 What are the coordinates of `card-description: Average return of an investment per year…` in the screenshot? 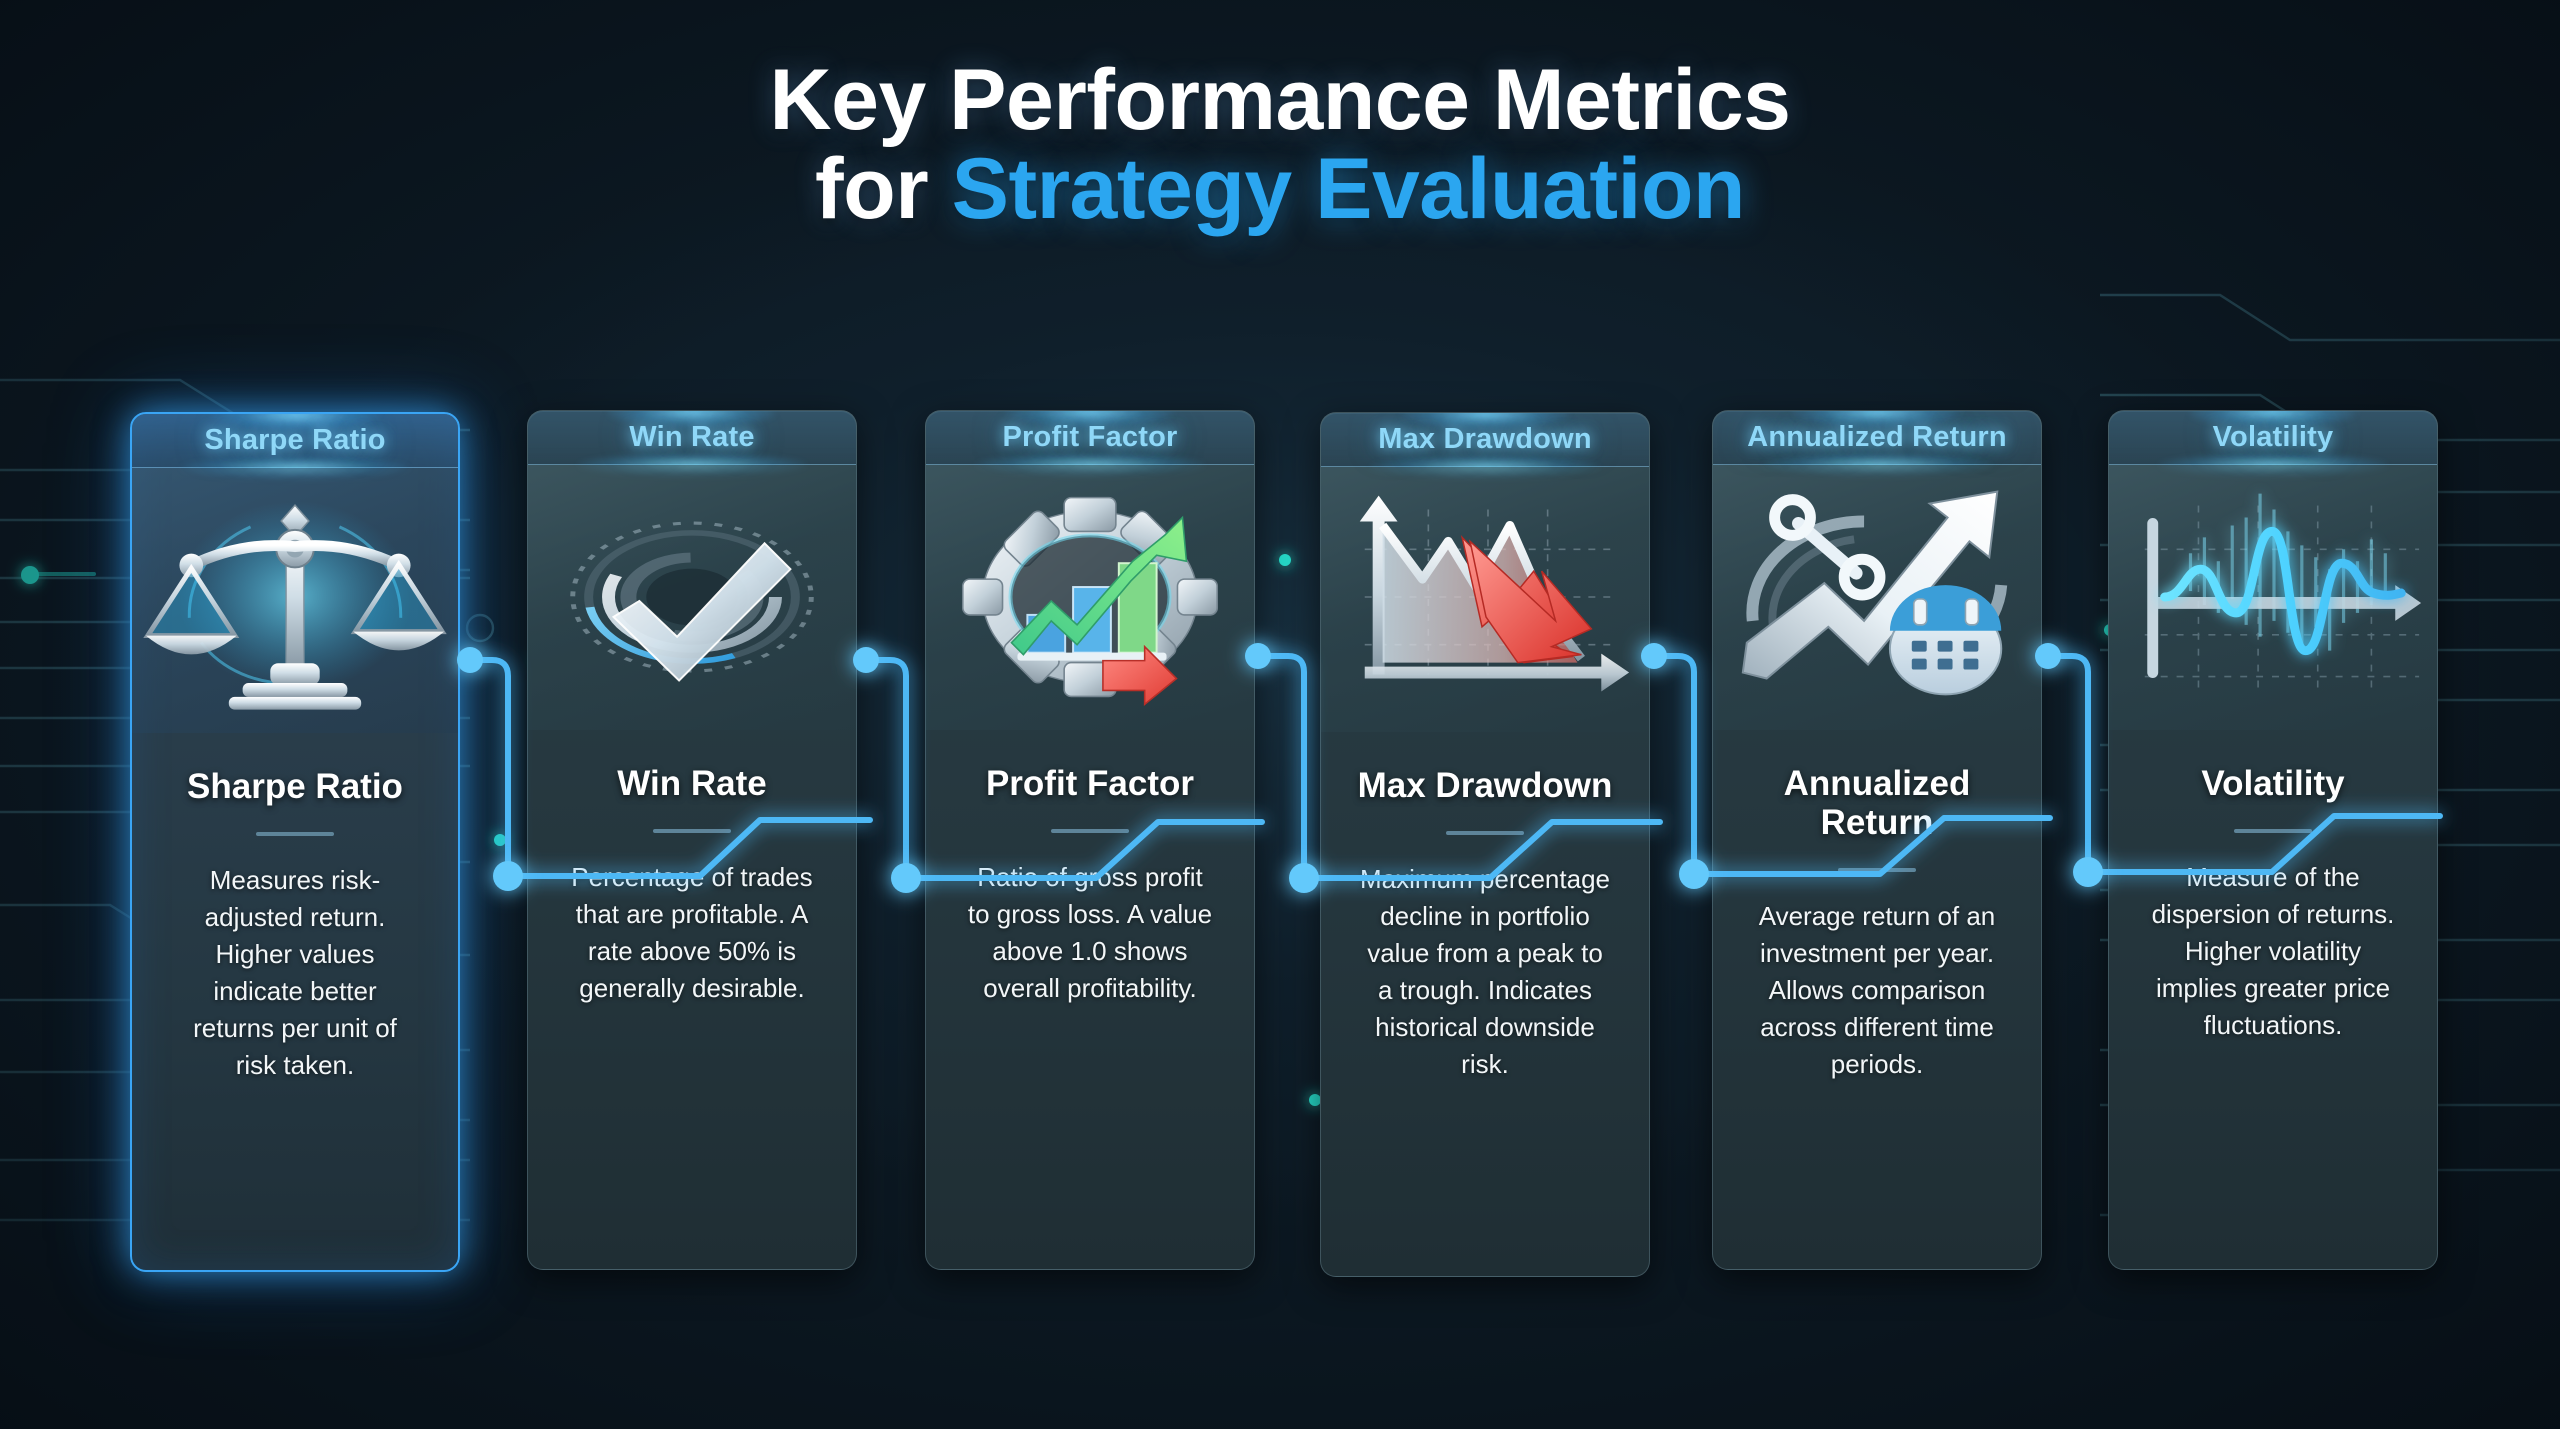 It's located at (1877, 990).